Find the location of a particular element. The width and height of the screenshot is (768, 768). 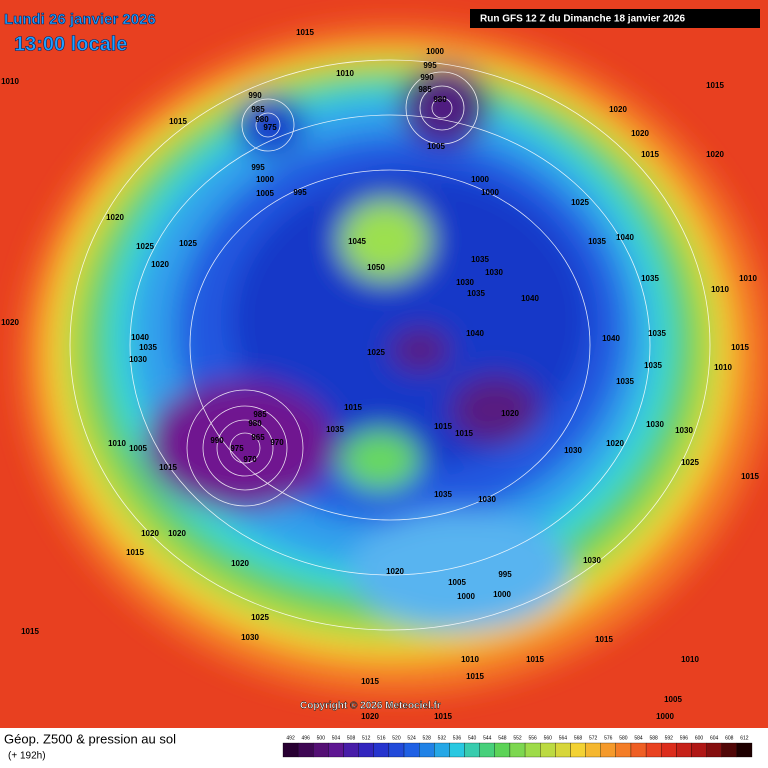

legend-level: 552 is located at coordinates (517, 738).